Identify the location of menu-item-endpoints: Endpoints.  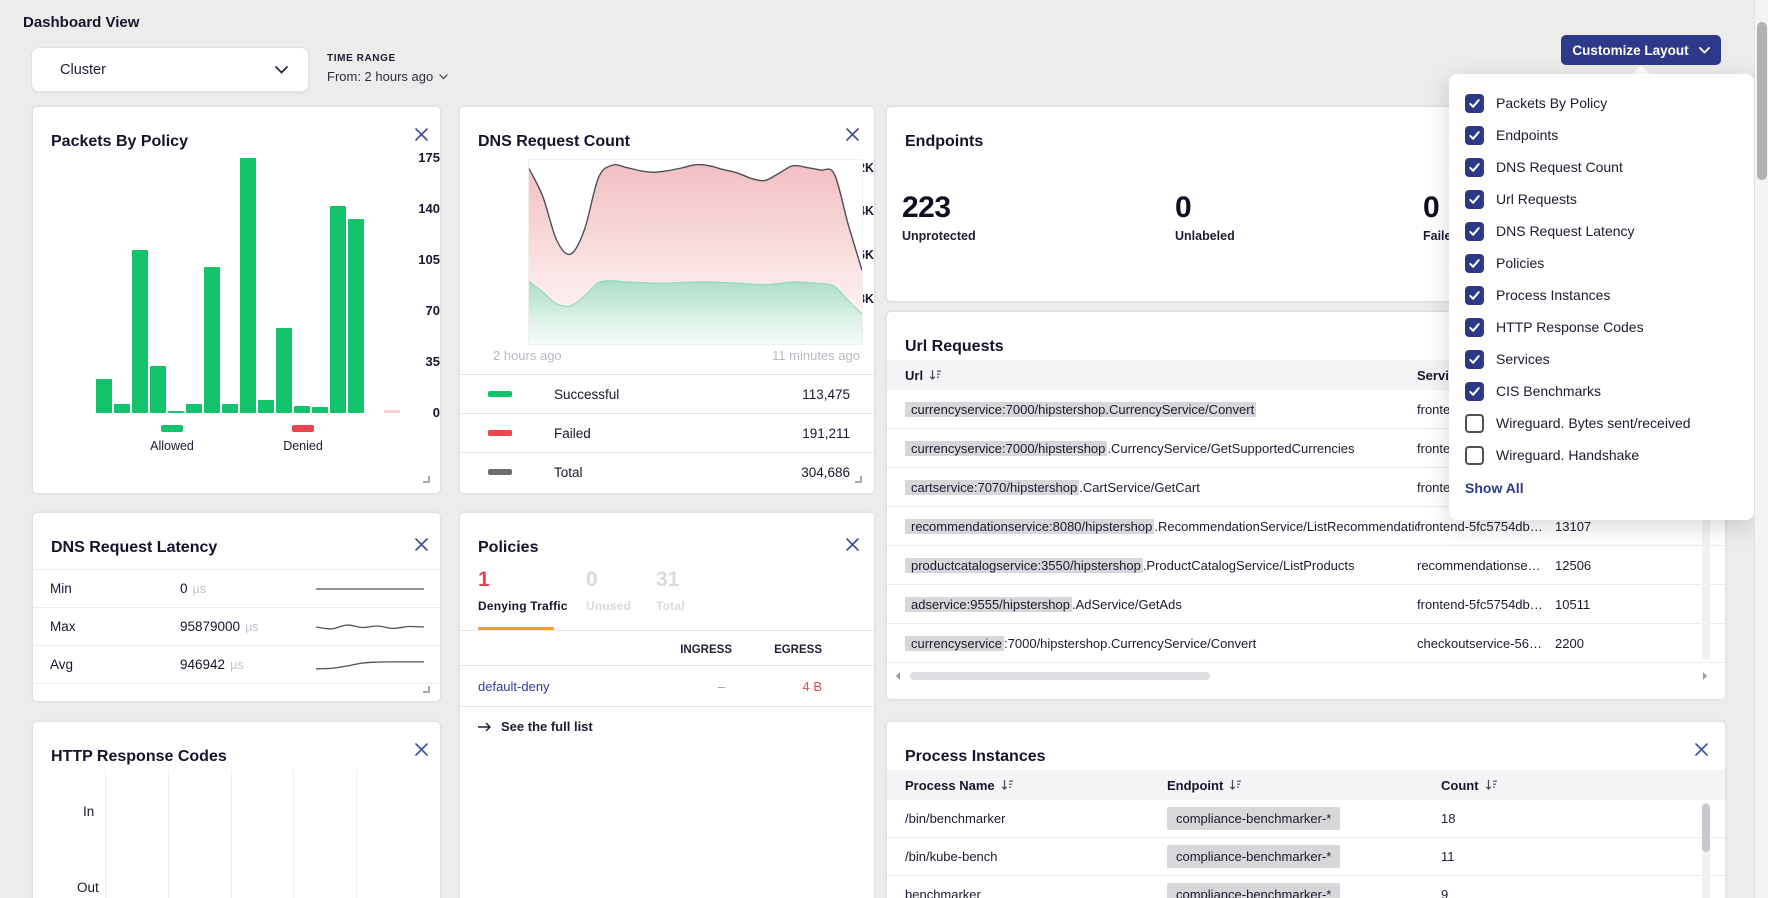
(1601, 135).